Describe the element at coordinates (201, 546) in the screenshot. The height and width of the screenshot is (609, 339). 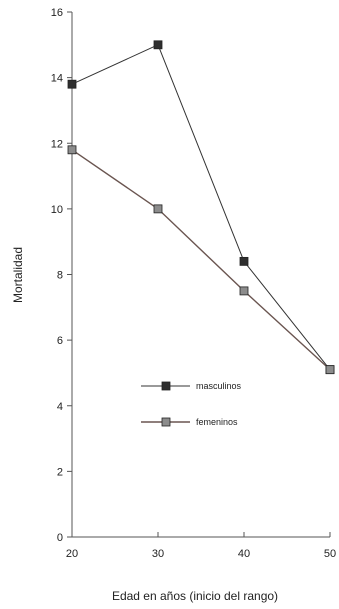
I see `x-axis: 20 30 40 50` at that location.